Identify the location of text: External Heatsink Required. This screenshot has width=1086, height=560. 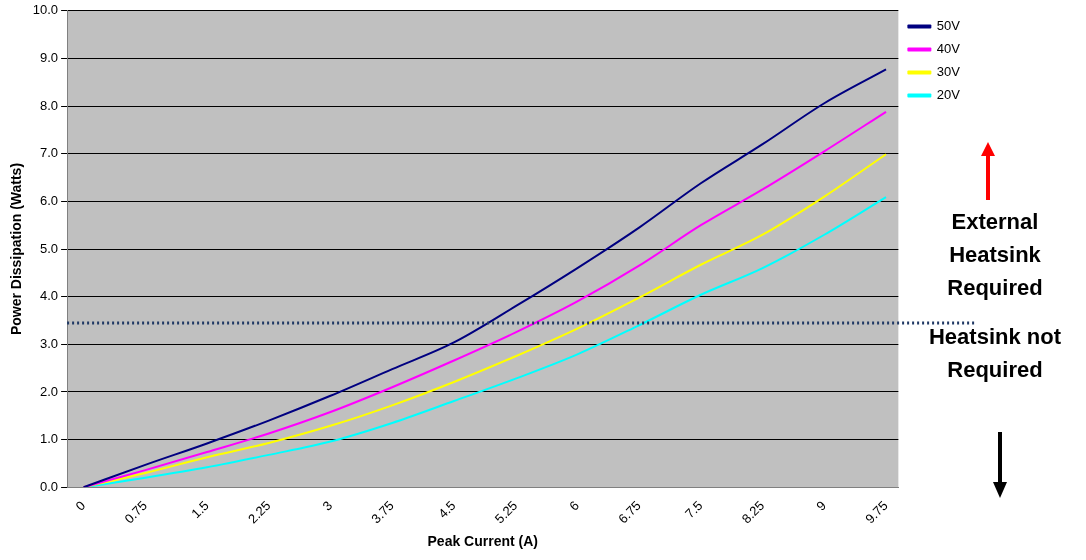
(995, 255).